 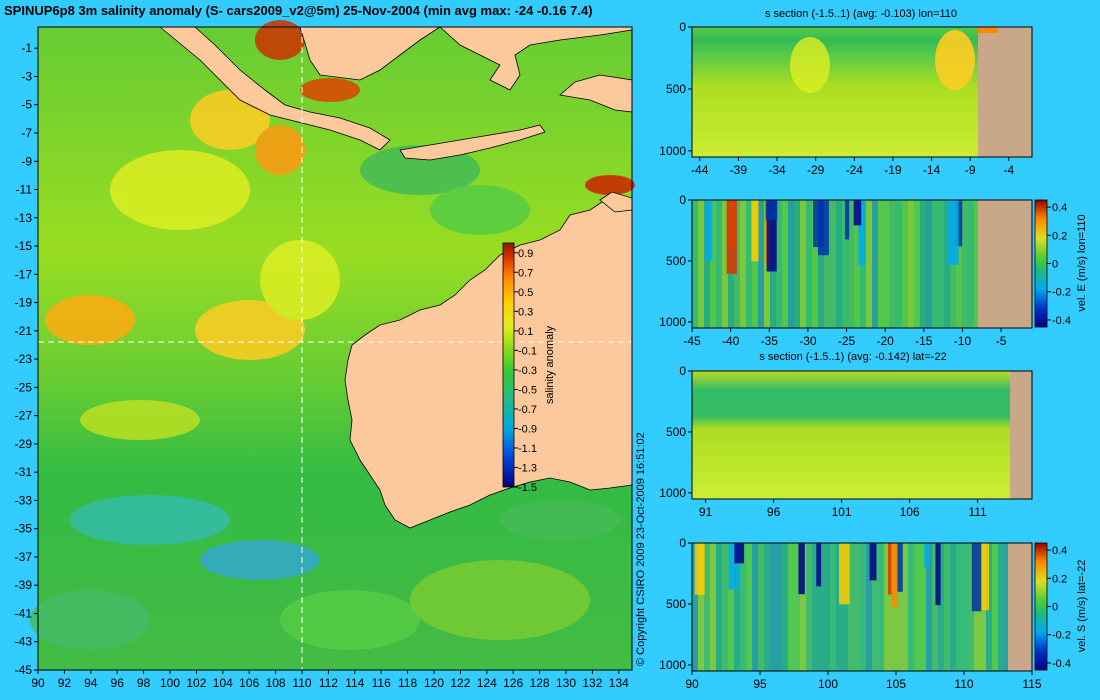 I want to click on colorbar-tick-label: -0.4, so click(x=1061, y=321).